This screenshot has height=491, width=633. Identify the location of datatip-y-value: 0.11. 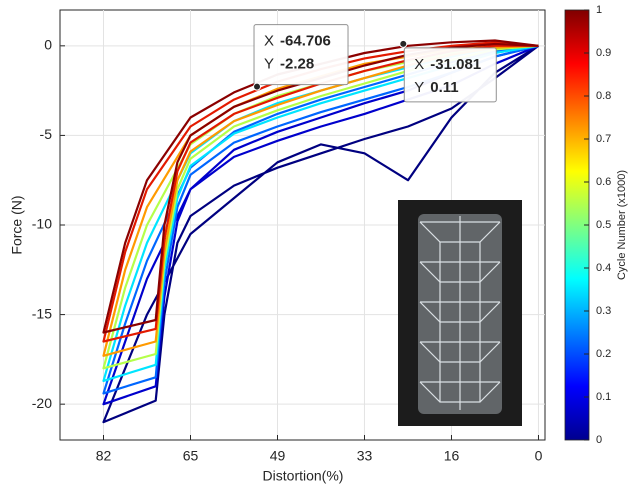
(444, 87).